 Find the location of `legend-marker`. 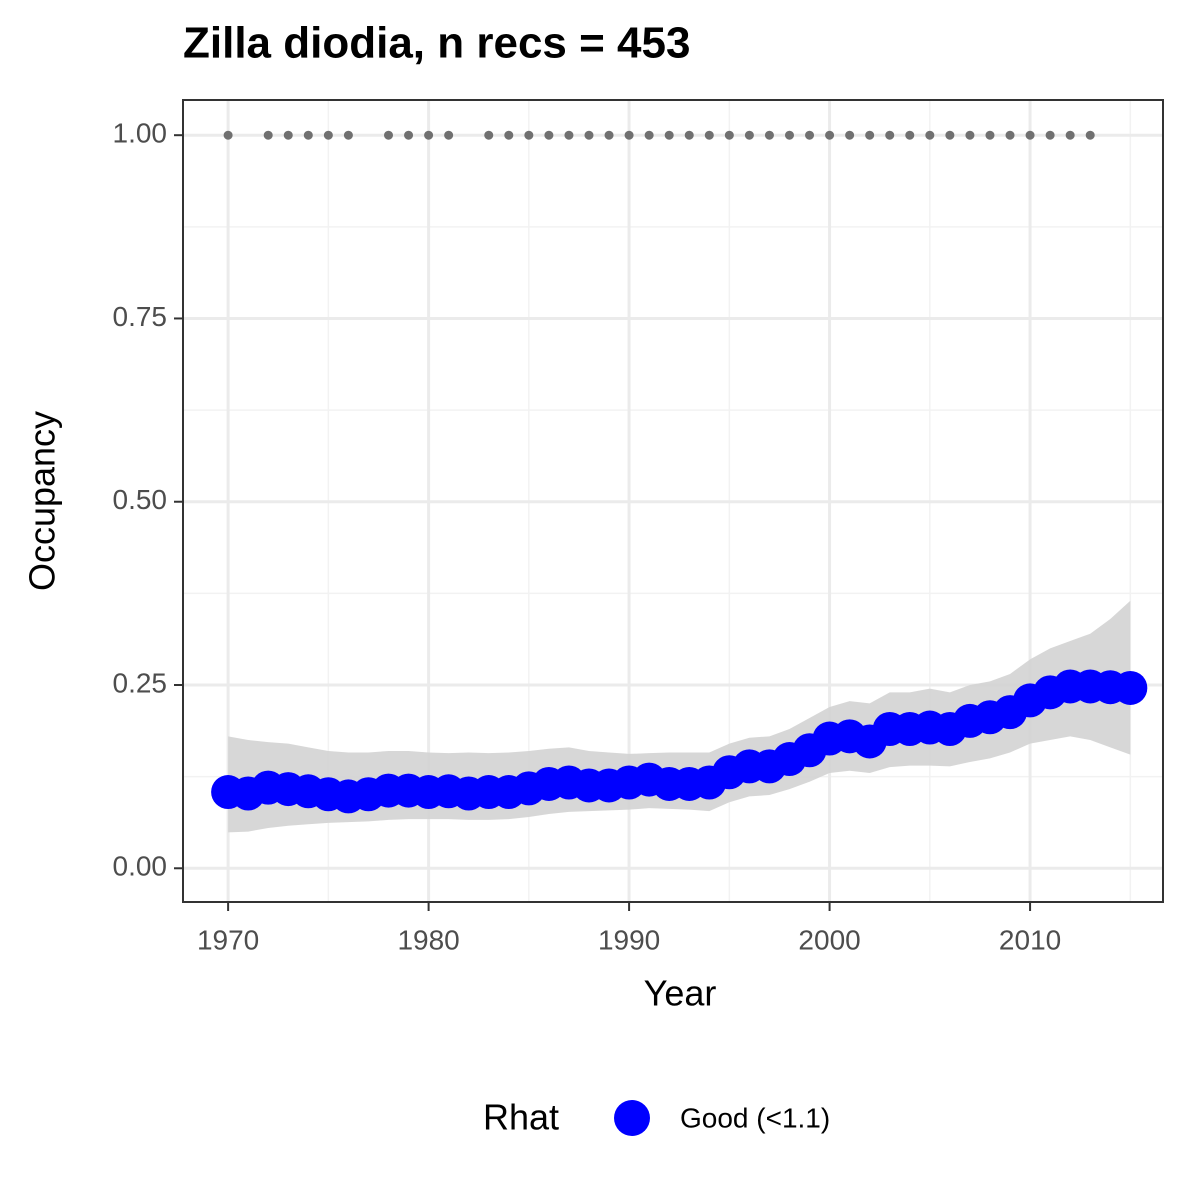

legend-marker is located at coordinates (632, 1118).